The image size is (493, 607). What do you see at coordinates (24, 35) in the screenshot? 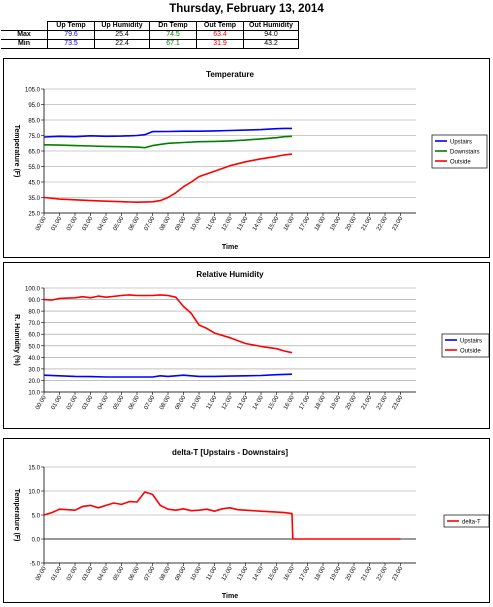
I see `stats-row-label: Max` at bounding box center [24, 35].